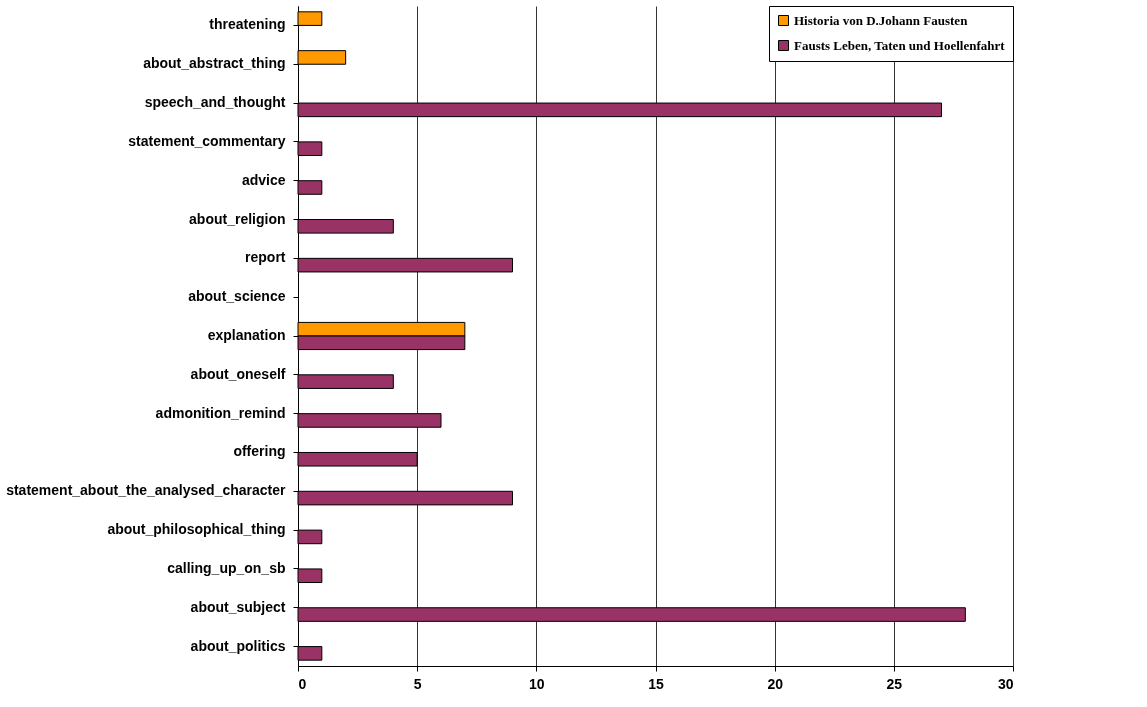  Describe the element at coordinates (1005, 683) in the screenshot. I see `x-tick-label: 30` at that location.